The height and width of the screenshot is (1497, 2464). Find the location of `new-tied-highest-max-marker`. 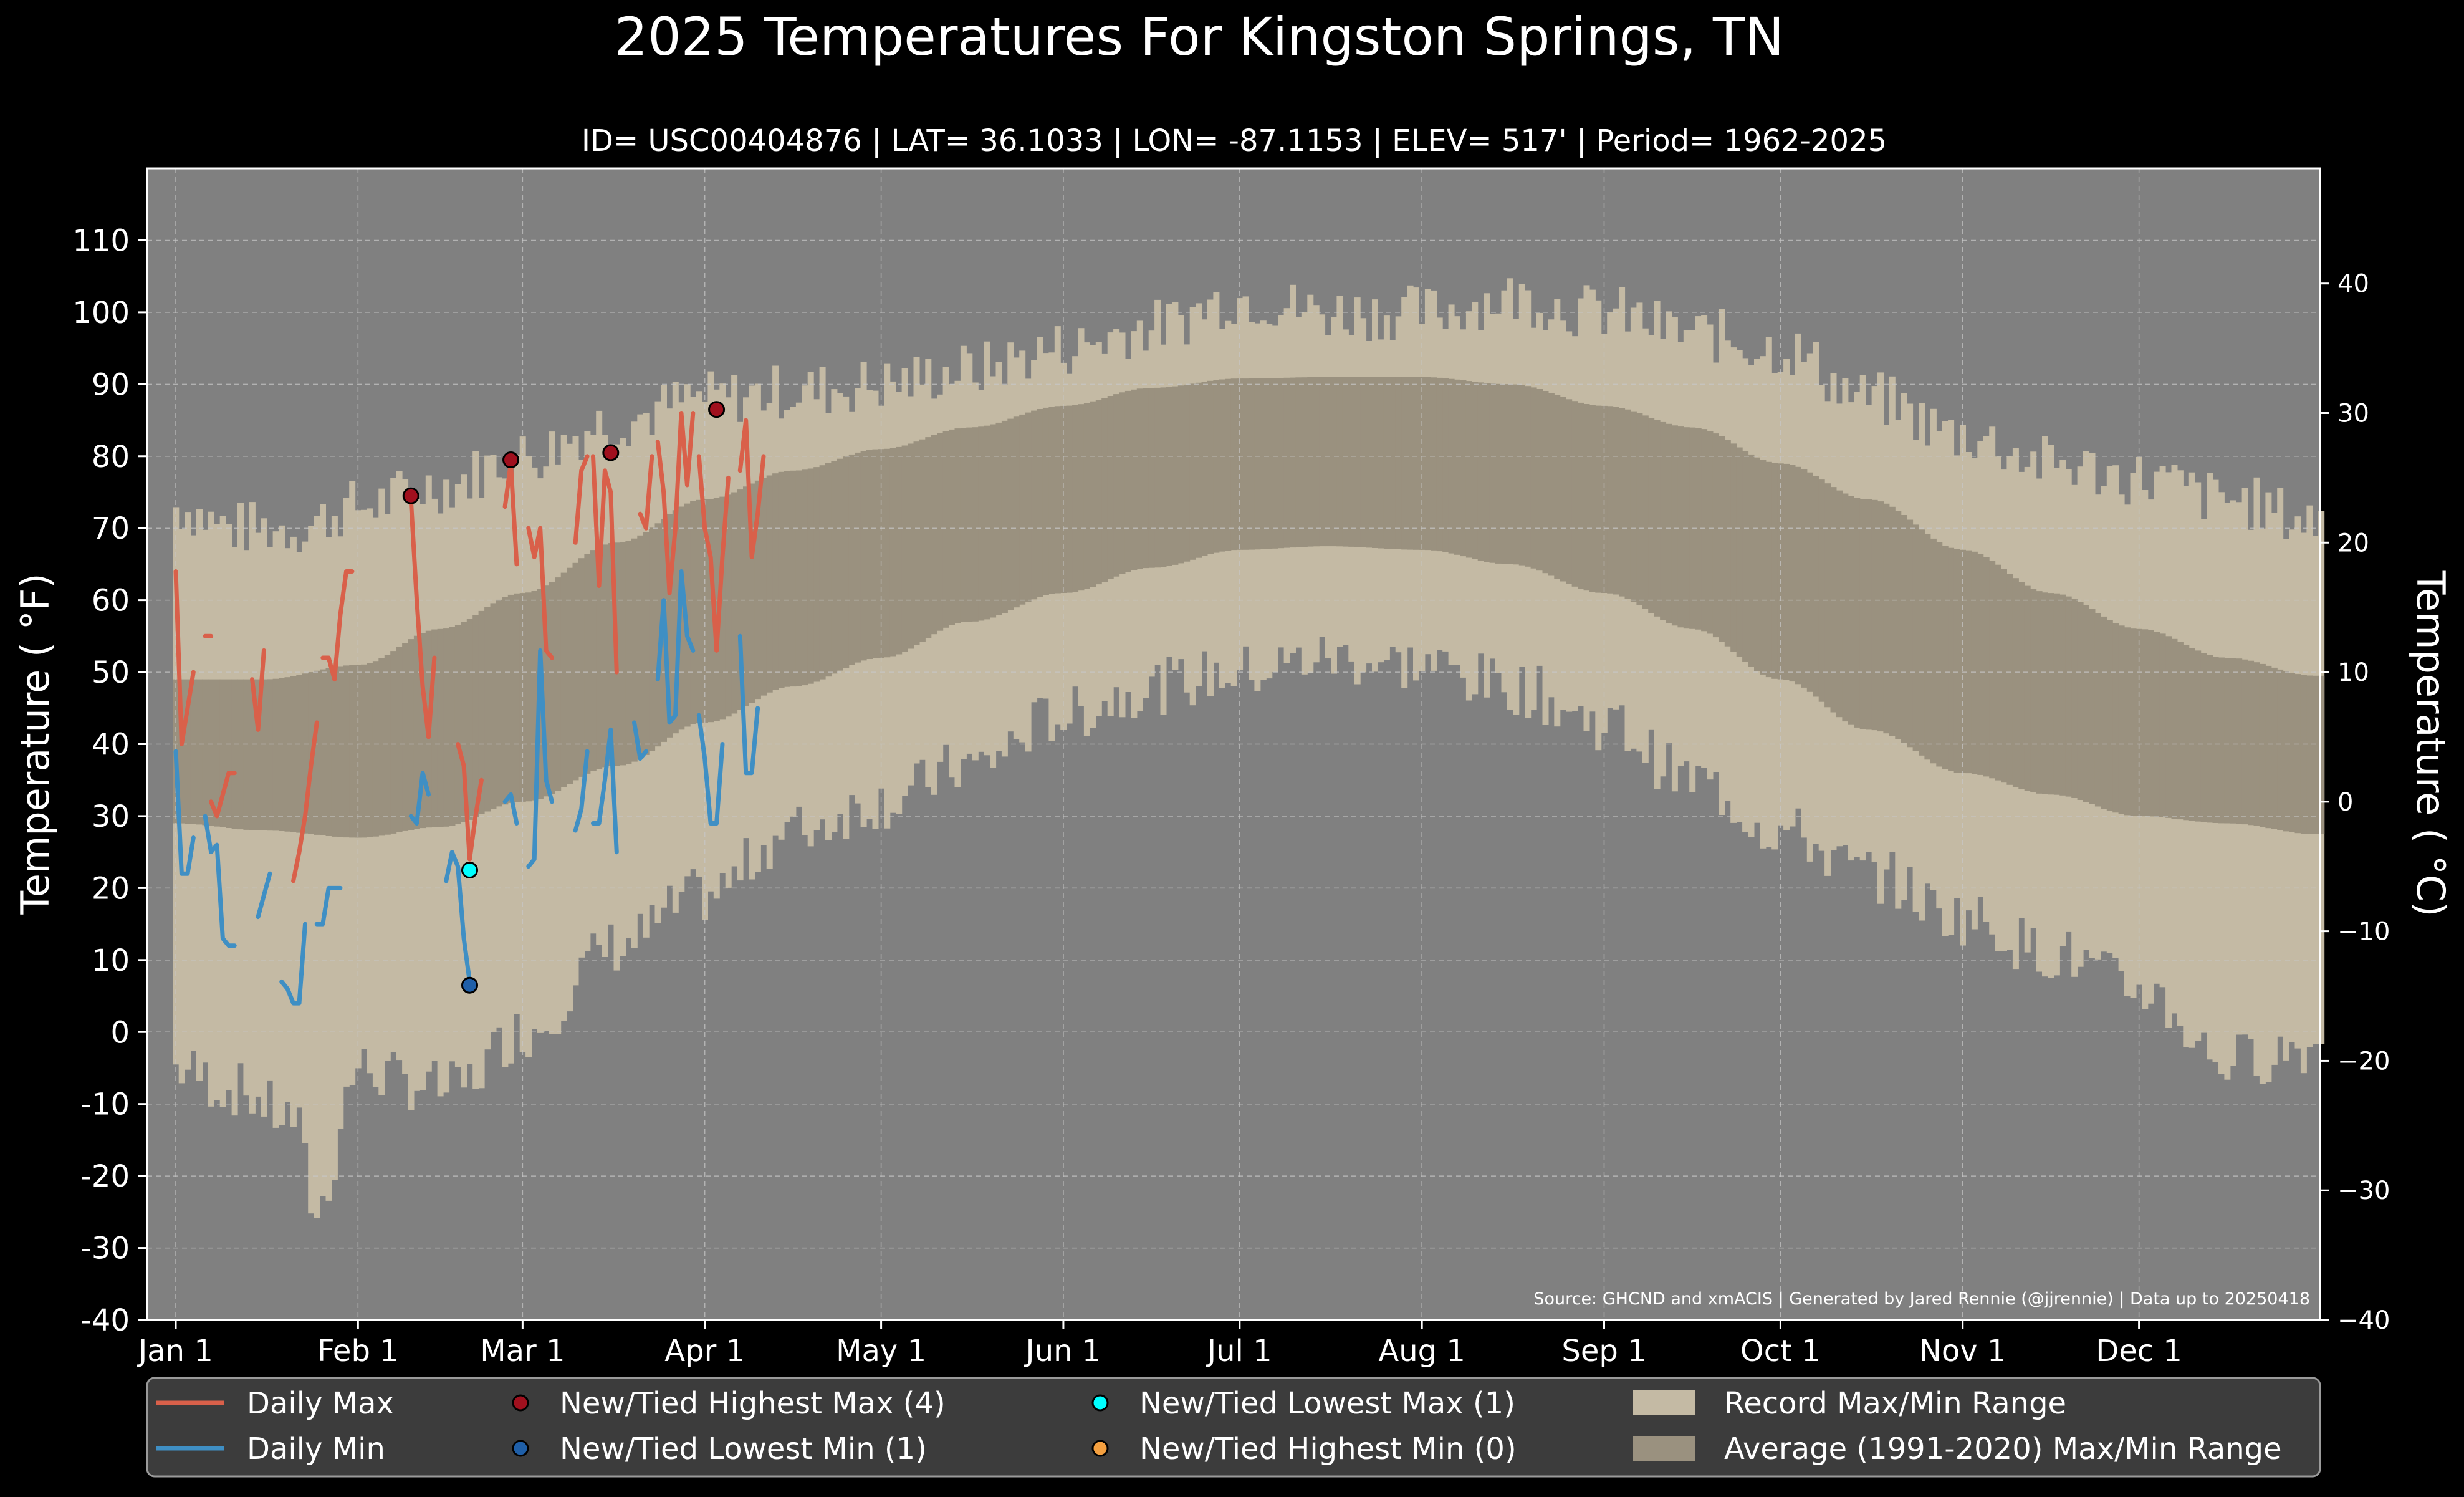

new-tied-highest-max-marker is located at coordinates (511, 460).